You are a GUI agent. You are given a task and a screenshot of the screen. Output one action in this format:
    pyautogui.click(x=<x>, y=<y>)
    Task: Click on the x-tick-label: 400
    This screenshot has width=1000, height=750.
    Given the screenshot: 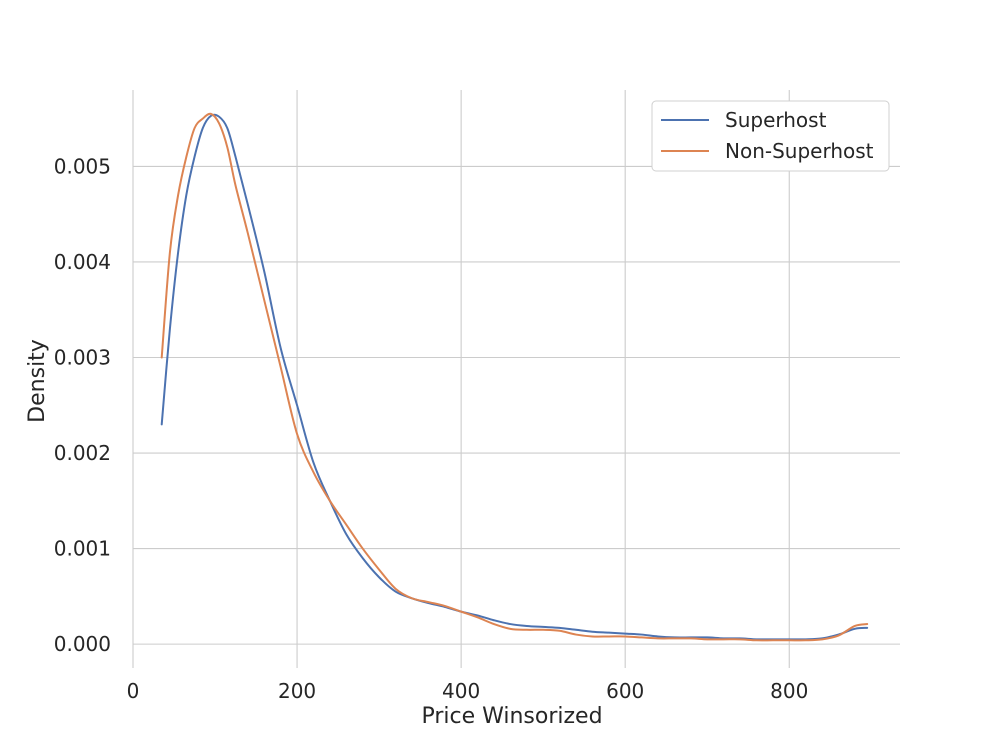 What is the action you would take?
    pyautogui.click(x=461, y=691)
    